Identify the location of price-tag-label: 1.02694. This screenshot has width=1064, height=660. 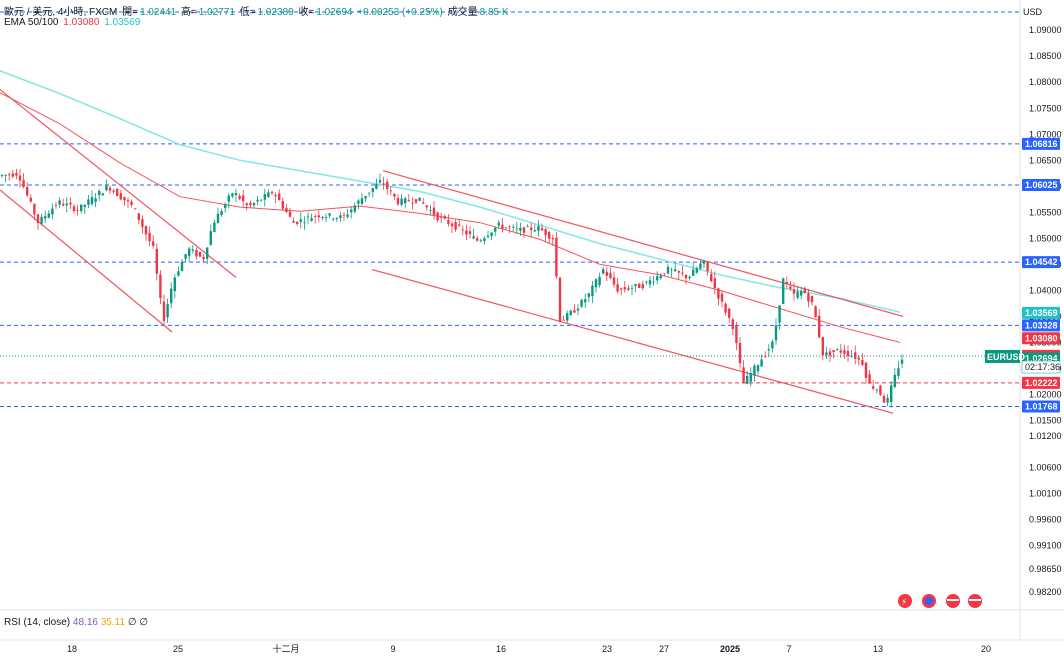
(1041, 358).